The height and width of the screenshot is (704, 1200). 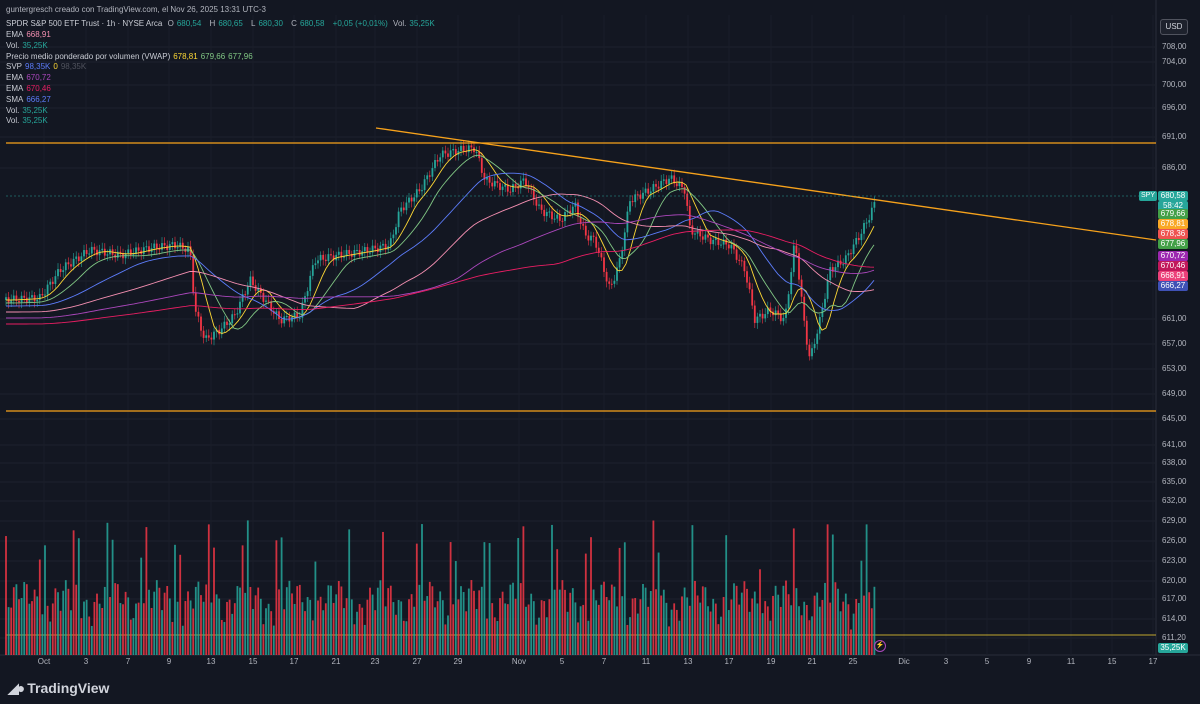 What do you see at coordinates (30, 35) in the screenshot?
I see `indicator-row: EMA 668,91` at bounding box center [30, 35].